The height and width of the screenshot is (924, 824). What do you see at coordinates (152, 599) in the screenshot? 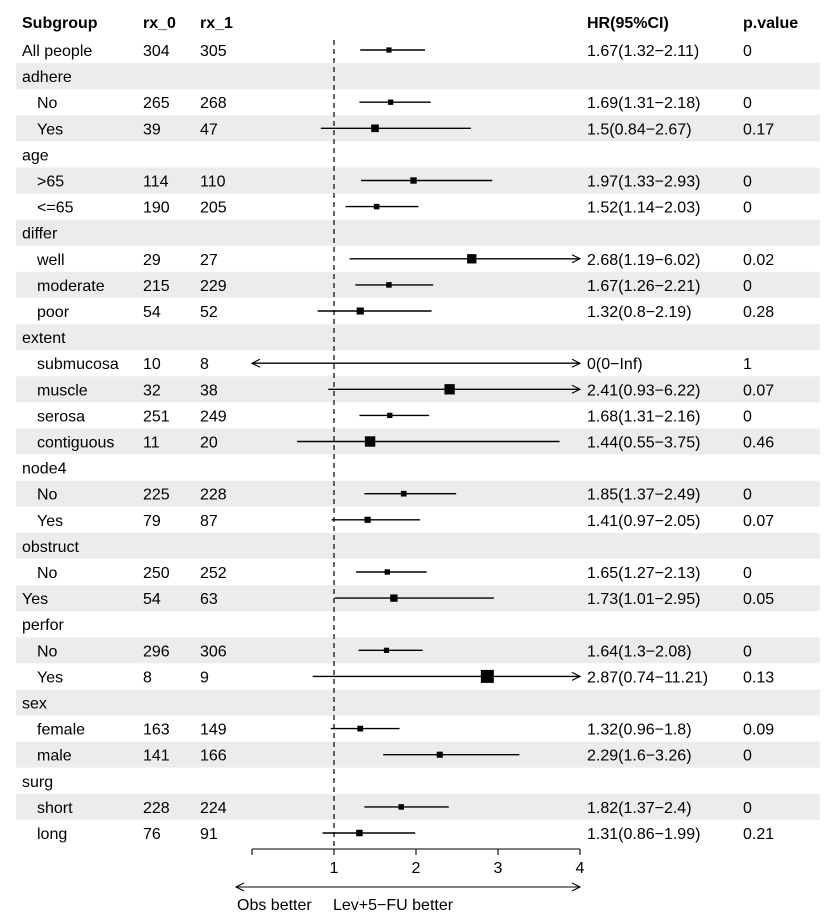
I see `rx0-count: 54` at bounding box center [152, 599].